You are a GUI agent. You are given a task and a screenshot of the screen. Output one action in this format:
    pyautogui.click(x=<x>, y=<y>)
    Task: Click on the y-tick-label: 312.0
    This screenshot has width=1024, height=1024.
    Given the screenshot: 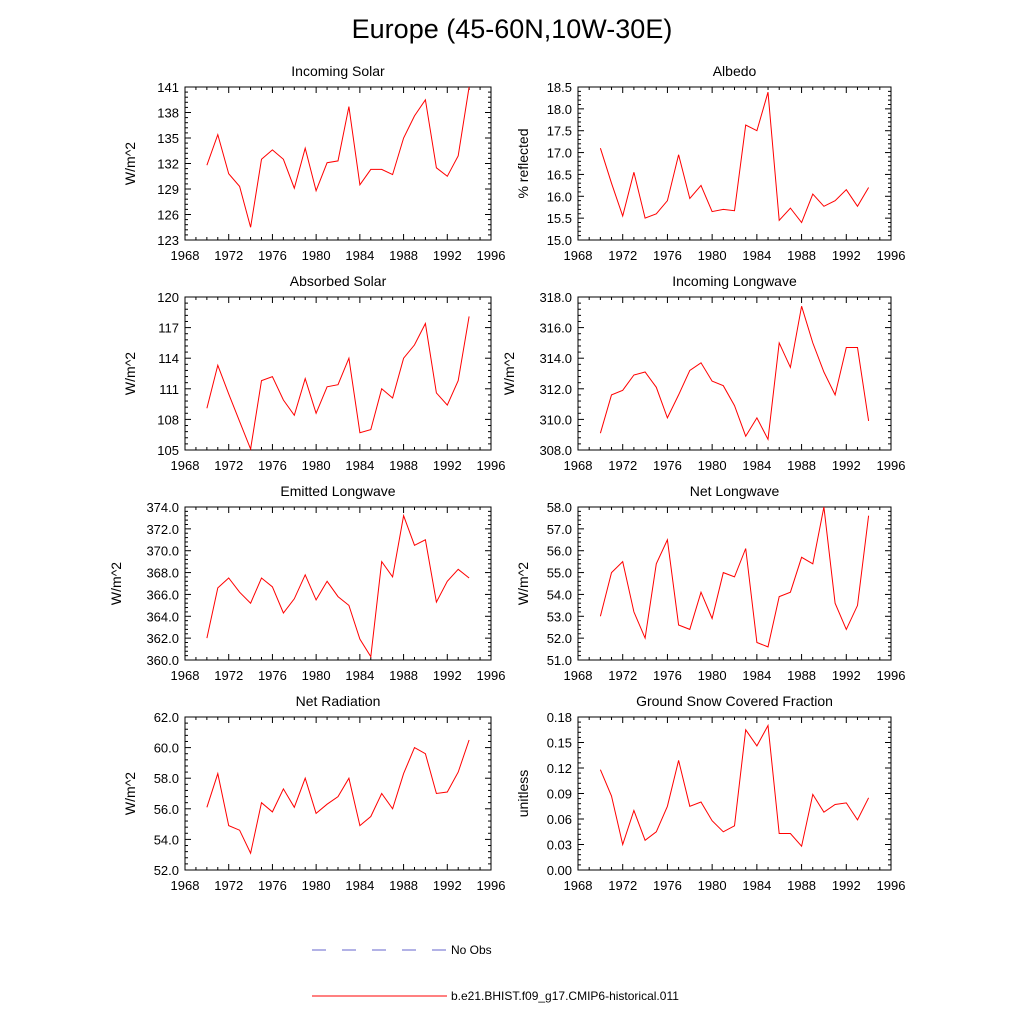 What is the action you would take?
    pyautogui.click(x=555, y=389)
    